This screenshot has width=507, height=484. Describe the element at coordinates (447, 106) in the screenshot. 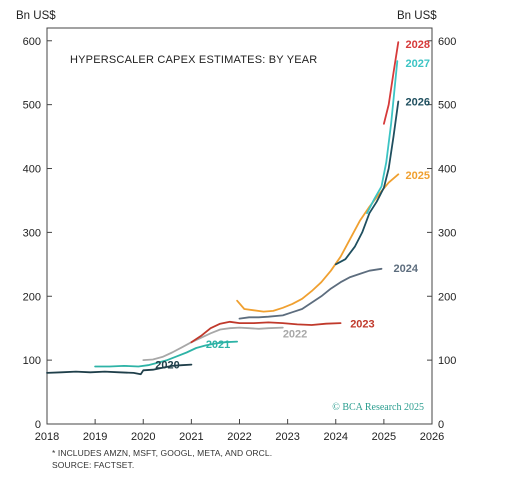

I see `y-tick-label-right: 500` at that location.